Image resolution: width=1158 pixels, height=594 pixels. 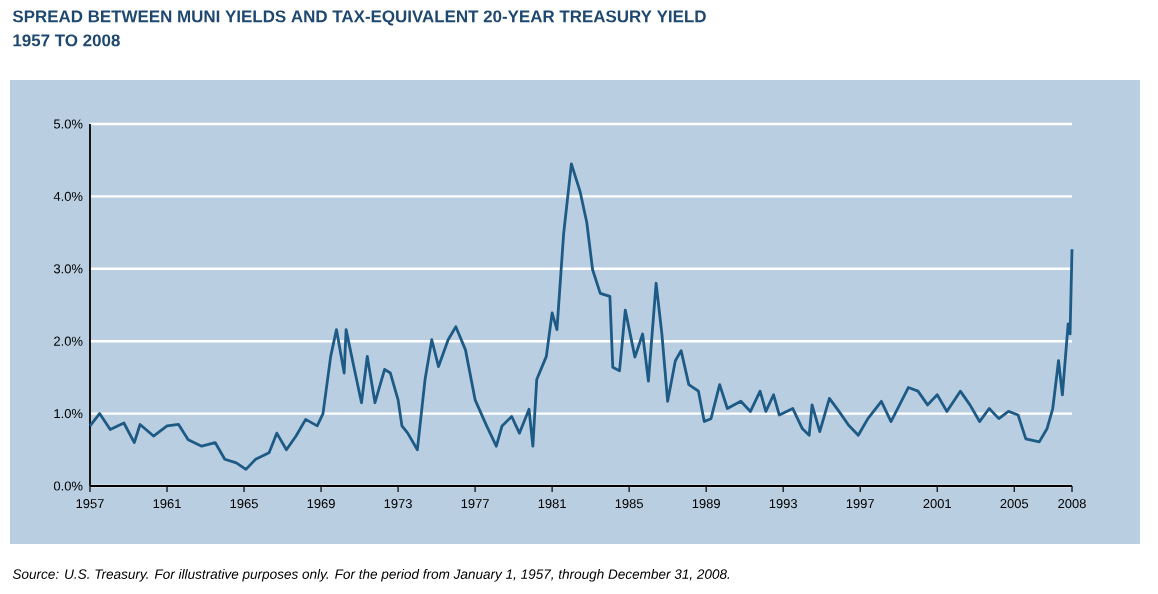 I want to click on chart-title: SPREAD BETWEEN MUNI YIELDS AND TAX-EQUIVALENT 20-YEAR TREASURY YIELD, so click(x=359, y=18).